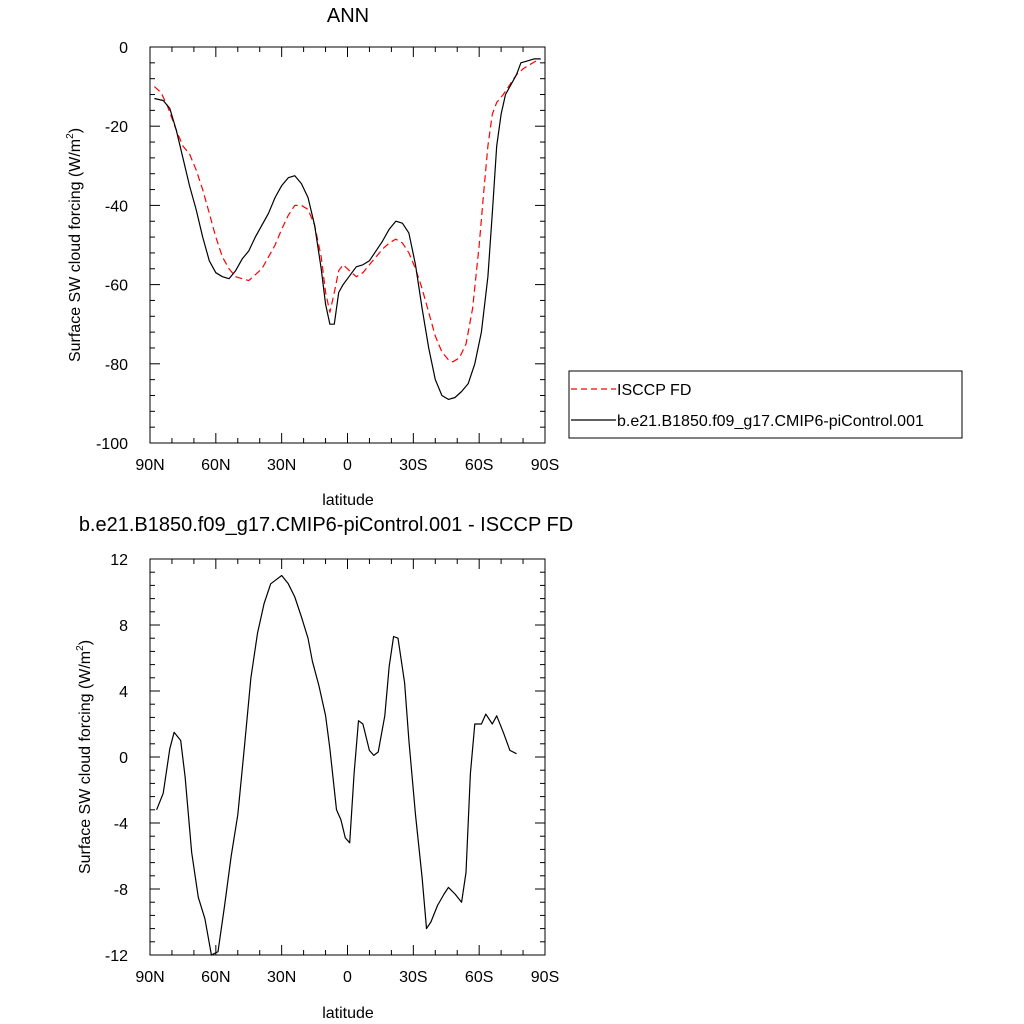 Image resolution: width=1024 pixels, height=1024 pixels. Describe the element at coordinates (545, 465) in the screenshot. I see `top-x-tick-label: 90S` at that location.